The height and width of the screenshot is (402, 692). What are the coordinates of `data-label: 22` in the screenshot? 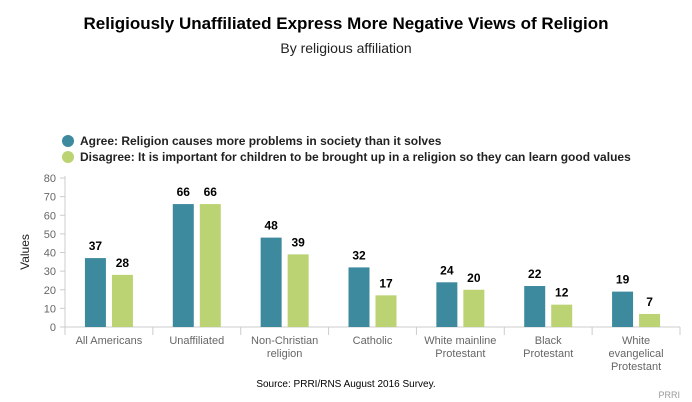 It's located at (535, 274).